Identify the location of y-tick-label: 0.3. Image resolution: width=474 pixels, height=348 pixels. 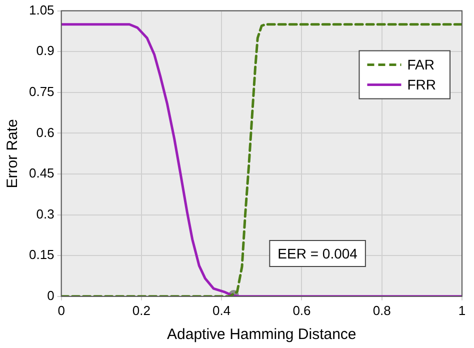
(45, 214).